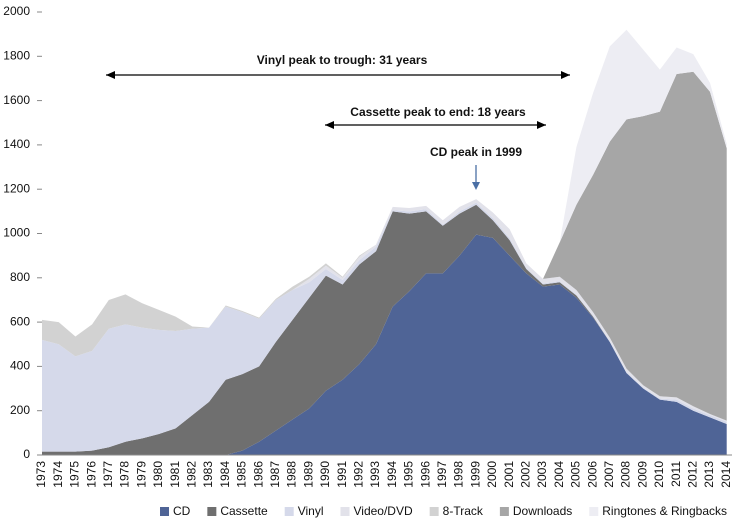 The width and height of the screenshot is (732, 531). I want to click on annotation-cassette: Cassette peak to end: 18 years, so click(435, 117).